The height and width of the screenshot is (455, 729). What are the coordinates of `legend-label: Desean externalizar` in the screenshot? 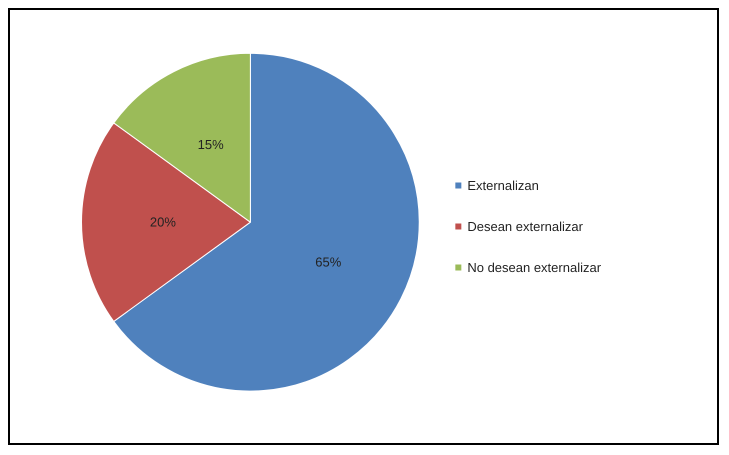 It's located at (525, 226).